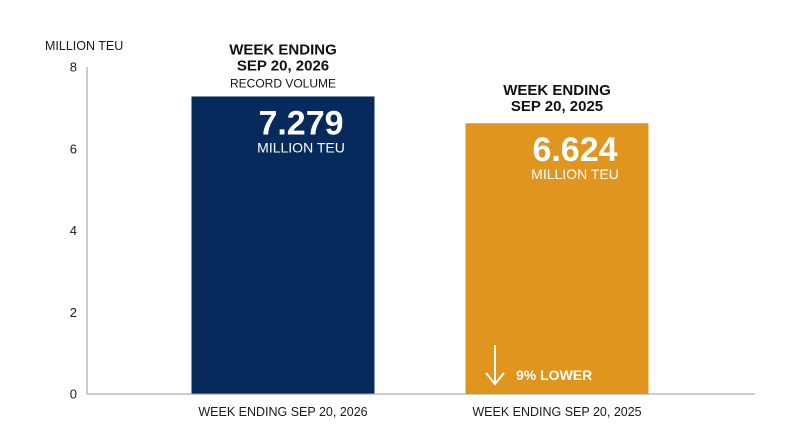  What do you see at coordinates (300, 123) in the screenshot?
I see `bar-value-label: 7.279` at bounding box center [300, 123].